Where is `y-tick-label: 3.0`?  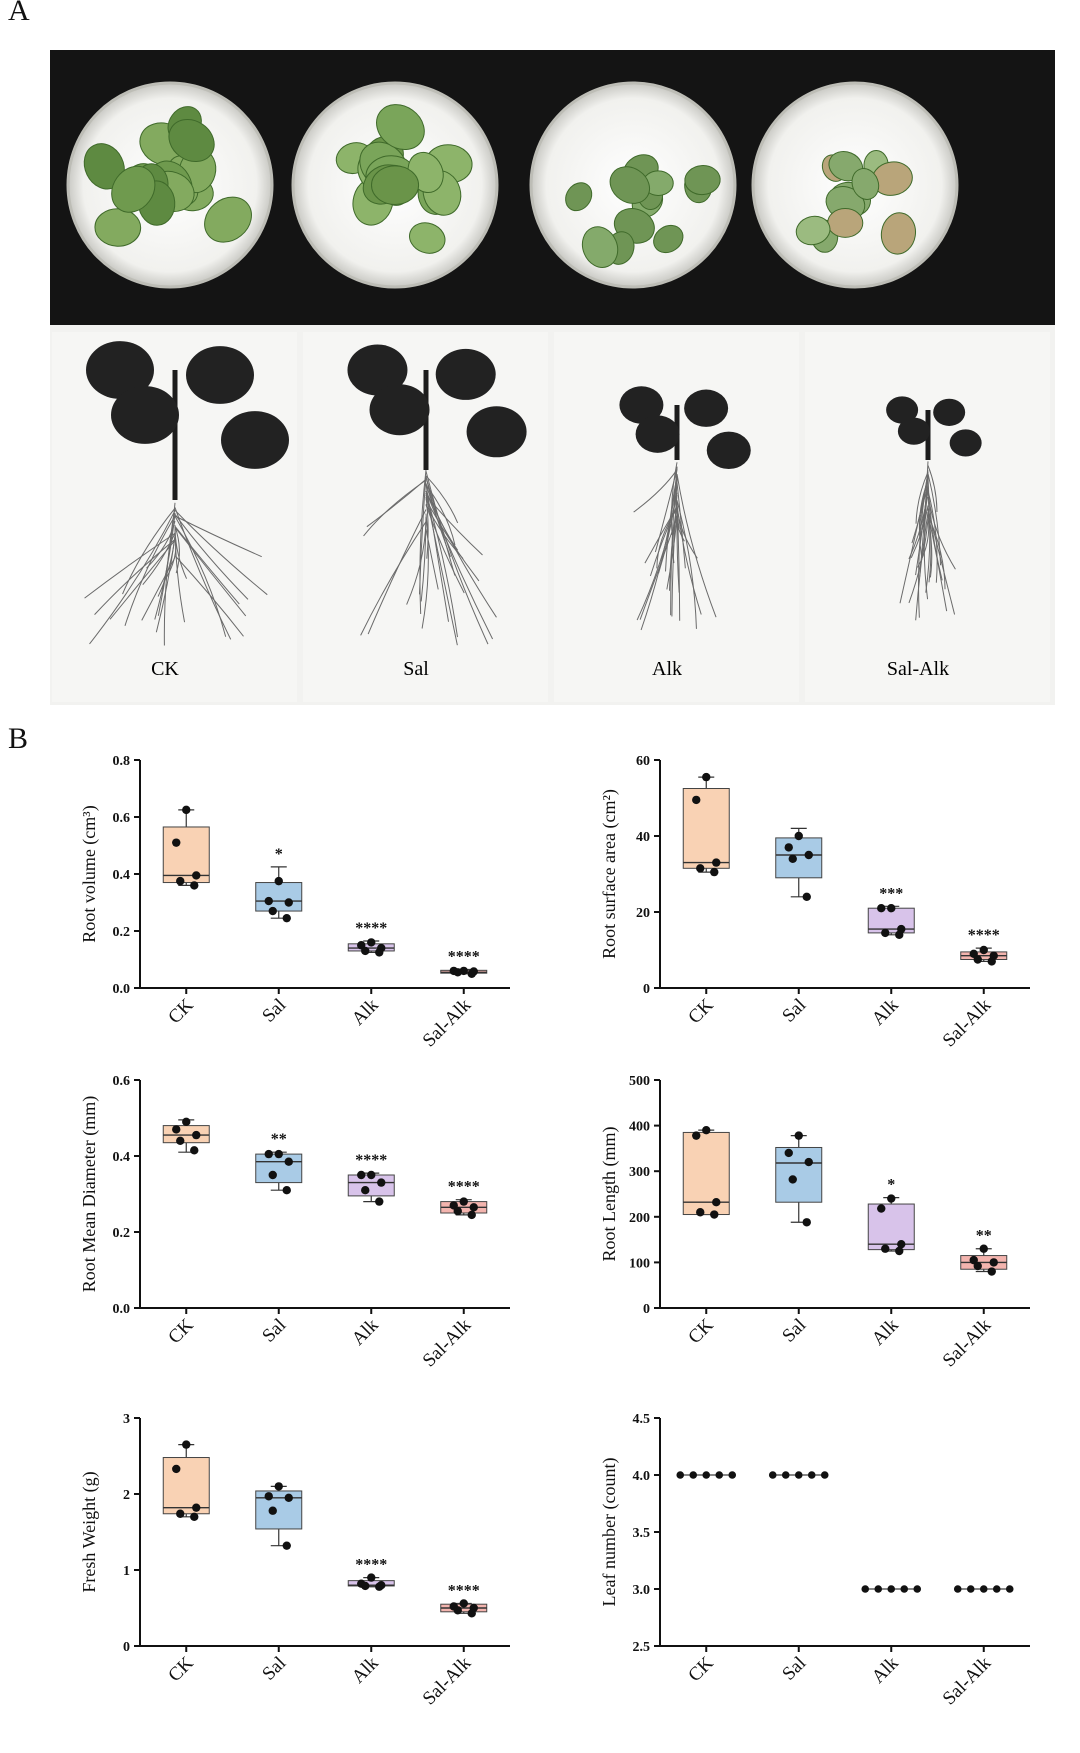
y-tick-label: 3.0 is located at coordinates (642, 1590).